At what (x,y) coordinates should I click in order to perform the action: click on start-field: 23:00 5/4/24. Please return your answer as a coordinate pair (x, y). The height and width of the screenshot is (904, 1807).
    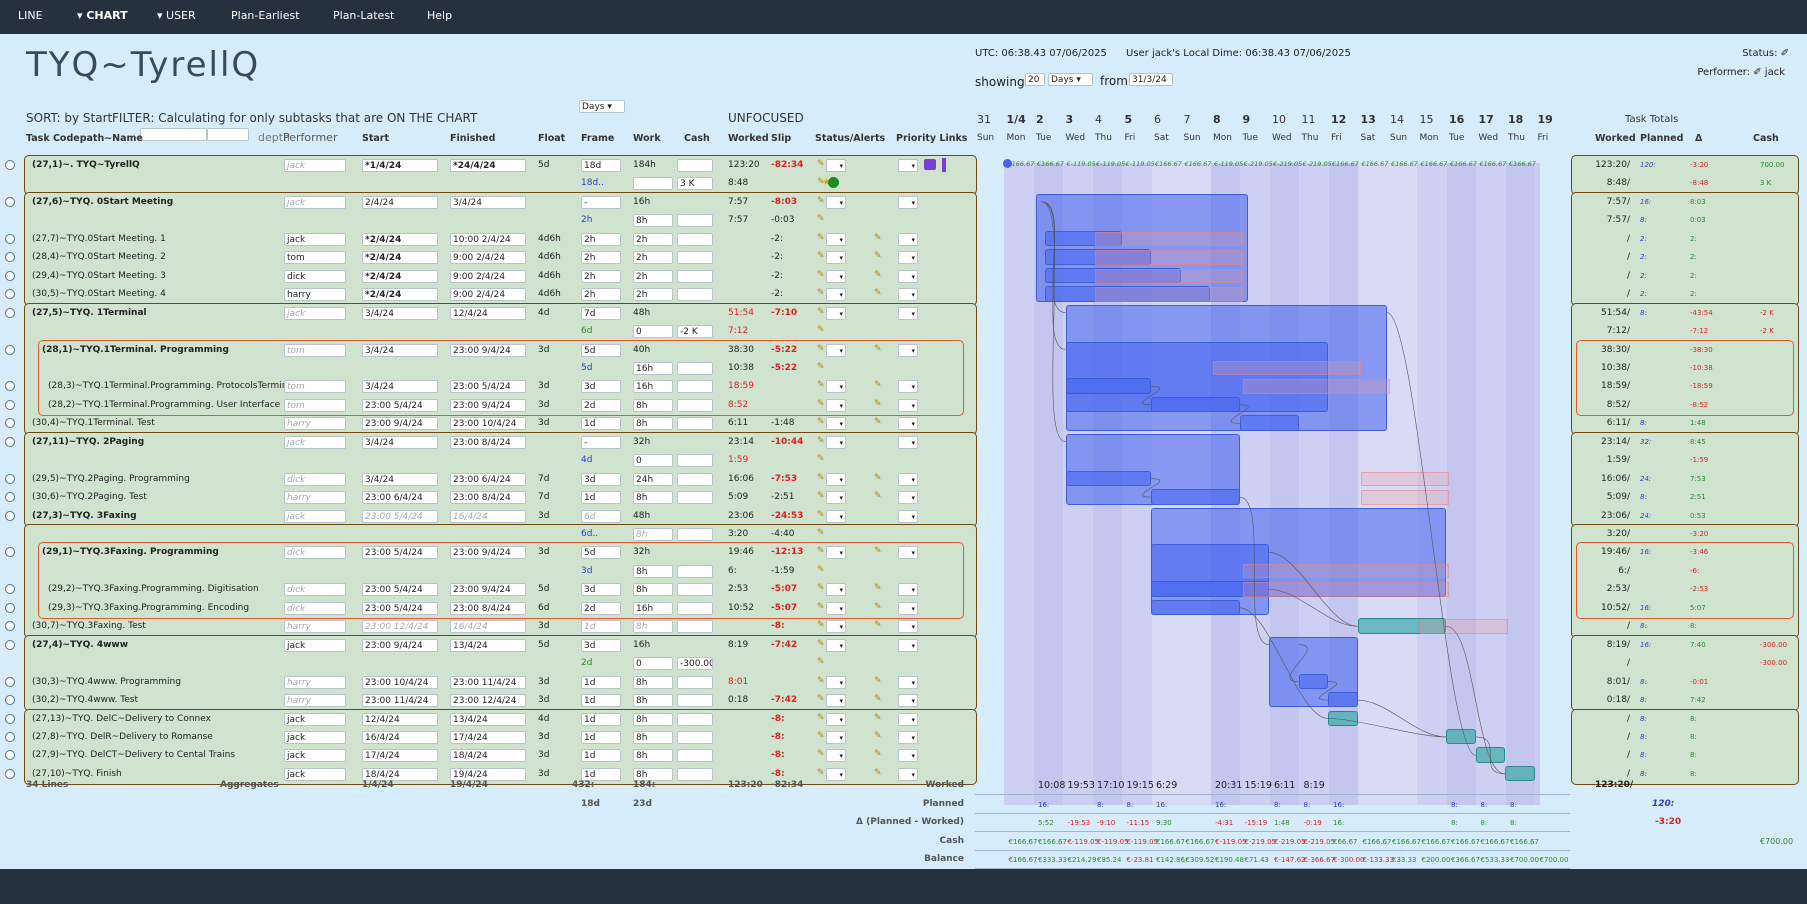
    Looking at the image, I should click on (400, 608).